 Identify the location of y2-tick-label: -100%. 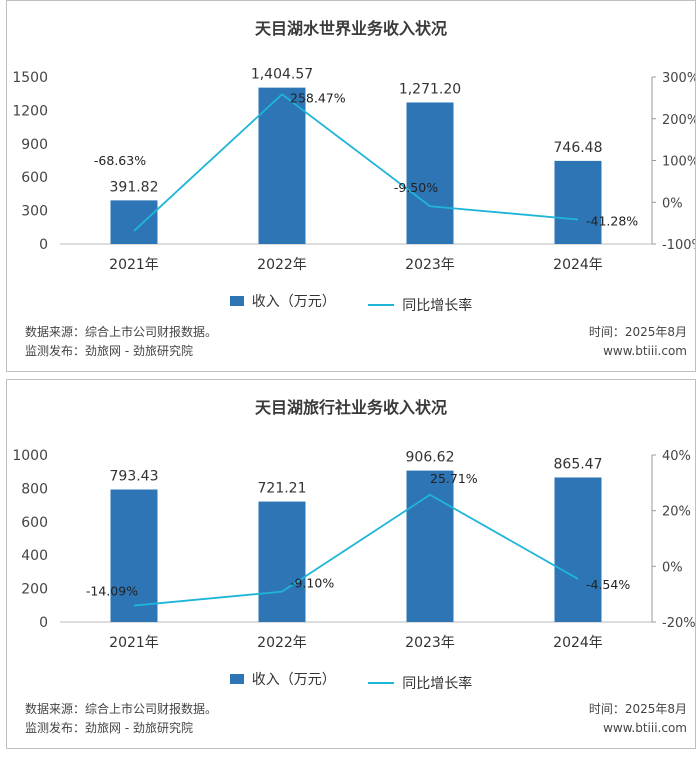
(678, 245).